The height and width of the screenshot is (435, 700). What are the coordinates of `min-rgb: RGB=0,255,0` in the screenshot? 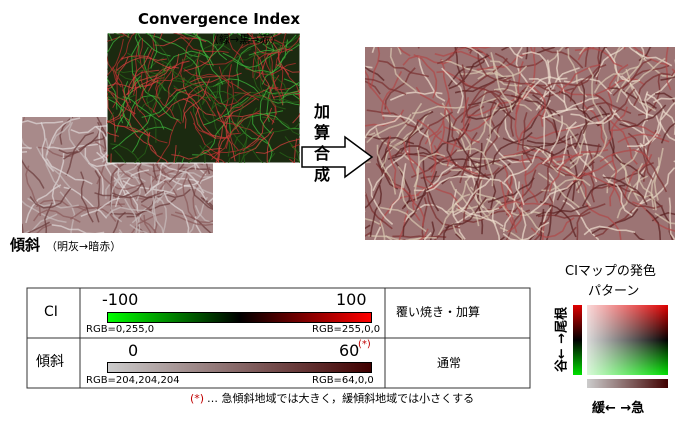 It's located at (120, 329).